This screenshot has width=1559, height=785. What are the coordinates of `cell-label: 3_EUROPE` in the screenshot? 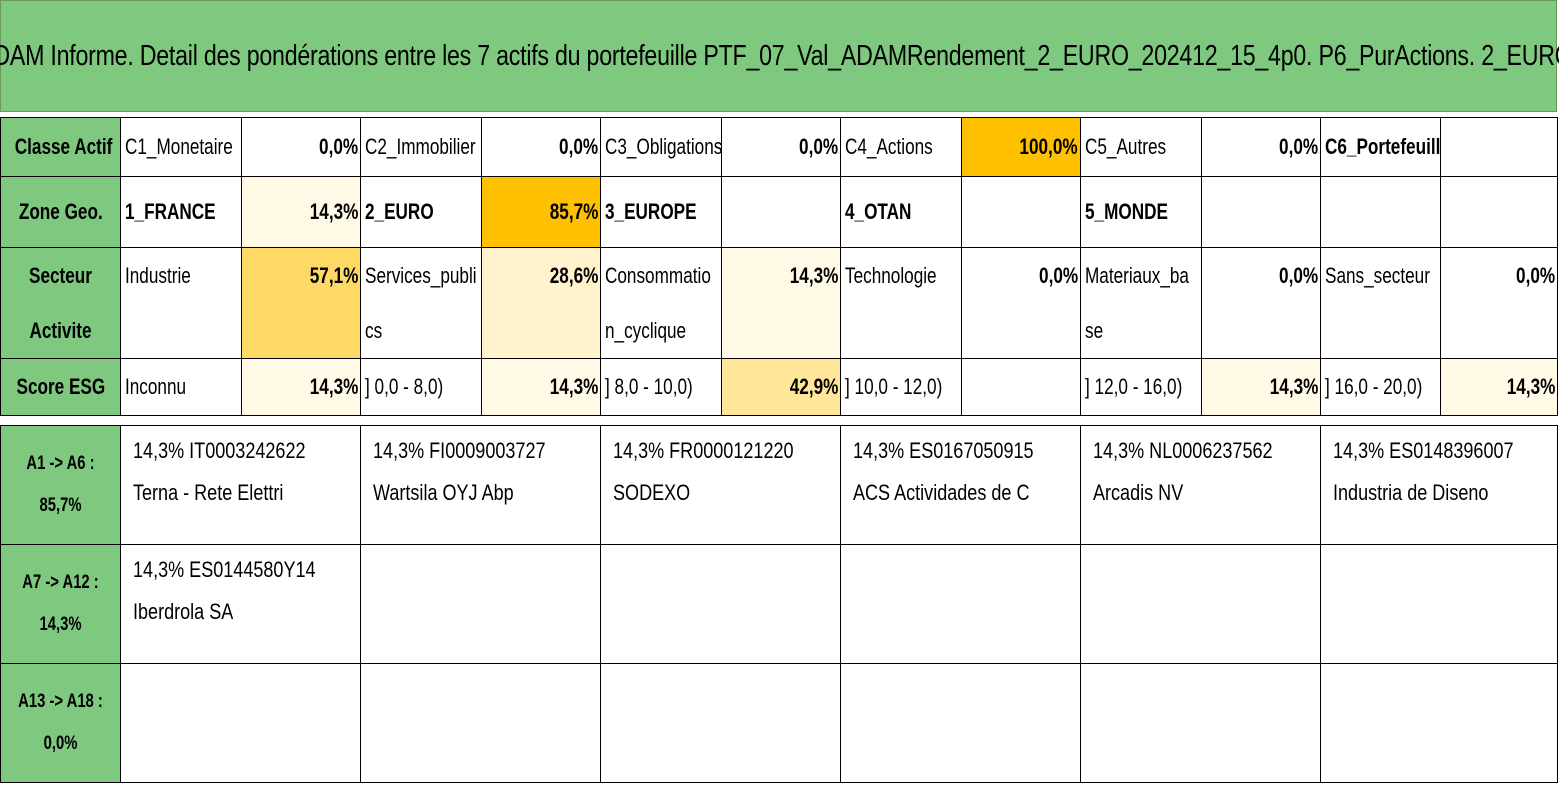 It's located at (661, 212).